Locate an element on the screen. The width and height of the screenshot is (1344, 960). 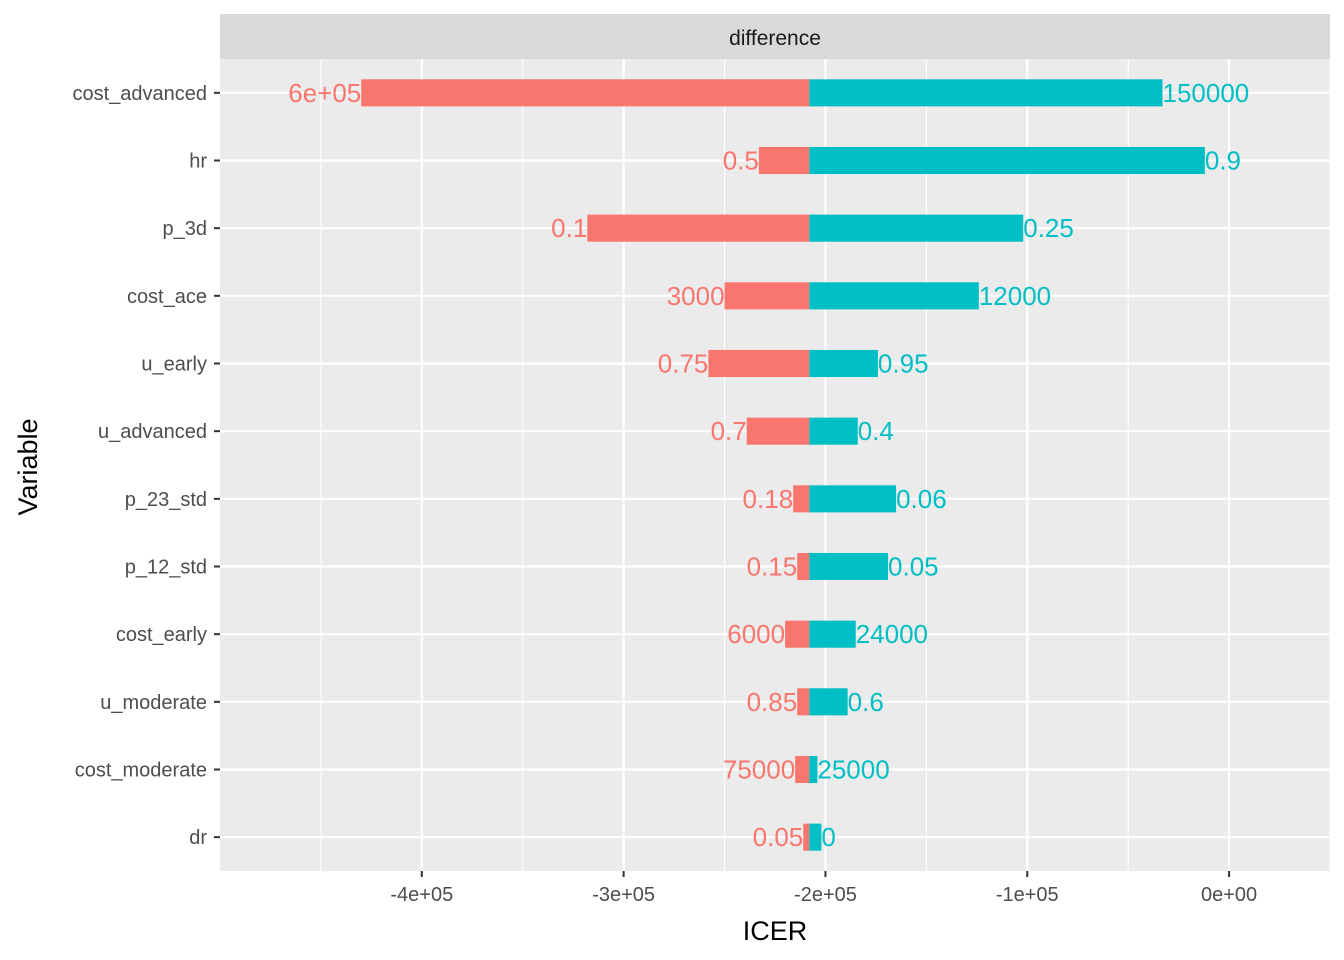
bar-label: 0.15 is located at coordinates (772, 567).